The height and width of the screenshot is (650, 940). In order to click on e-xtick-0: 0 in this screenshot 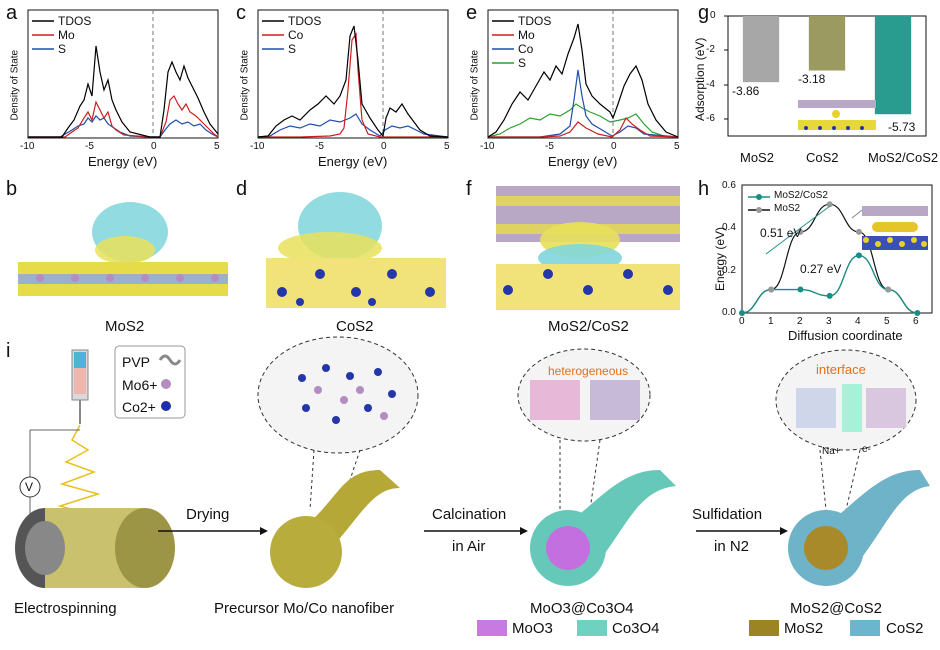, I will do `click(614, 146)`.